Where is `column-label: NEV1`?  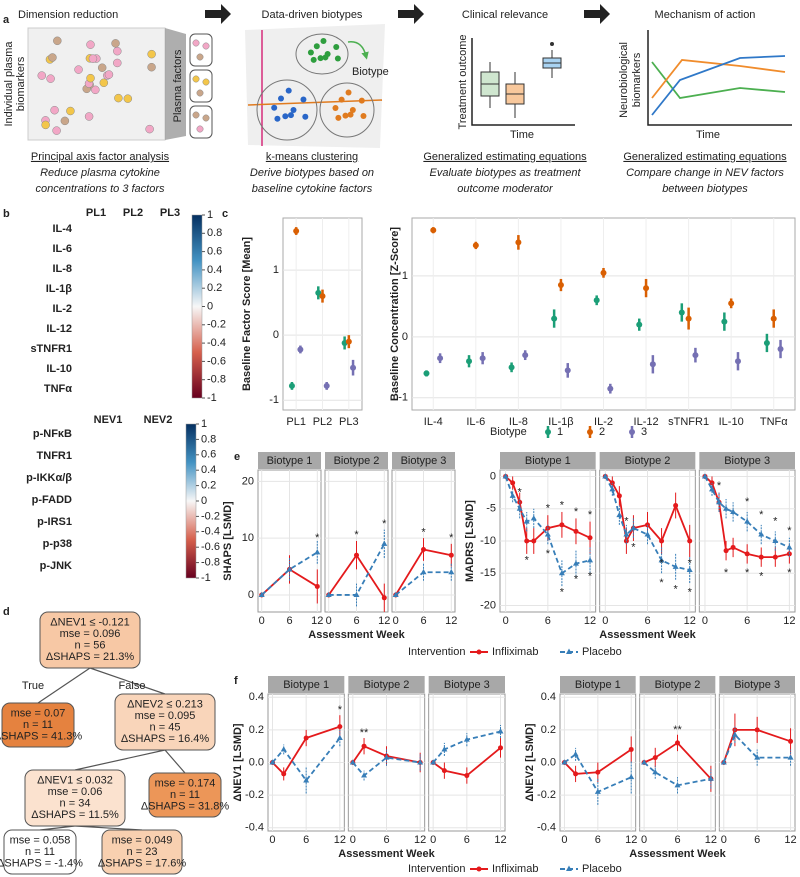 column-label: NEV1 is located at coordinates (108, 420).